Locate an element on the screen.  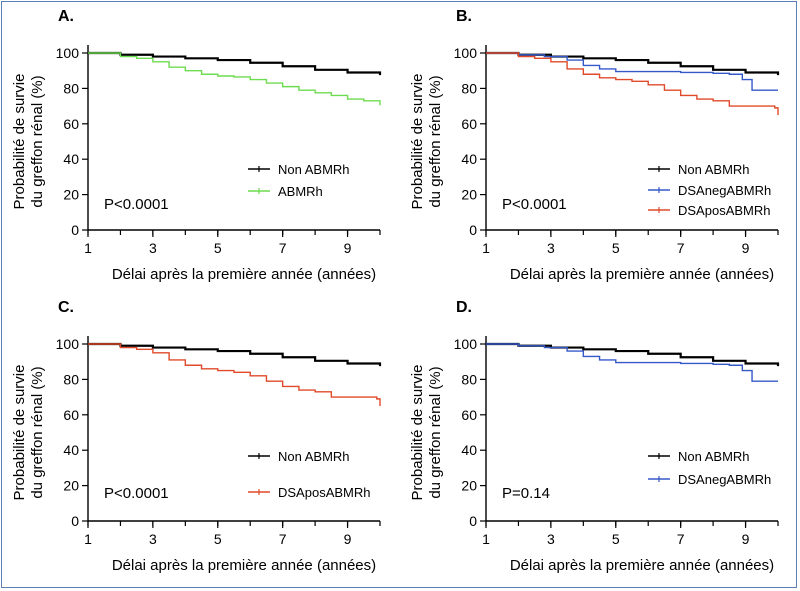
panel-label: B. is located at coordinates (464, 16).